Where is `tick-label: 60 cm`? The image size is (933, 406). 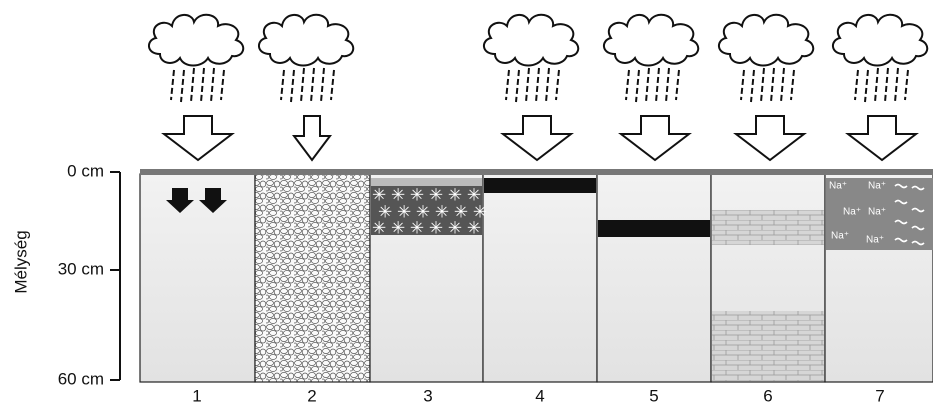 tick-label: 60 cm is located at coordinates (81, 378).